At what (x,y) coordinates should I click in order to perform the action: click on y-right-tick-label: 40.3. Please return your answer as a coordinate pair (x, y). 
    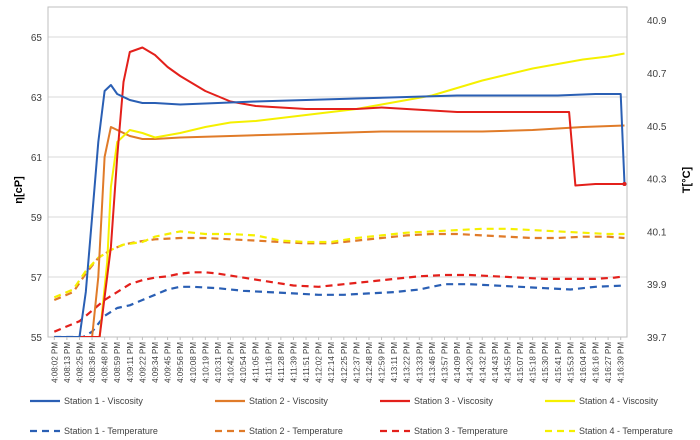
    Looking at the image, I should click on (657, 180).